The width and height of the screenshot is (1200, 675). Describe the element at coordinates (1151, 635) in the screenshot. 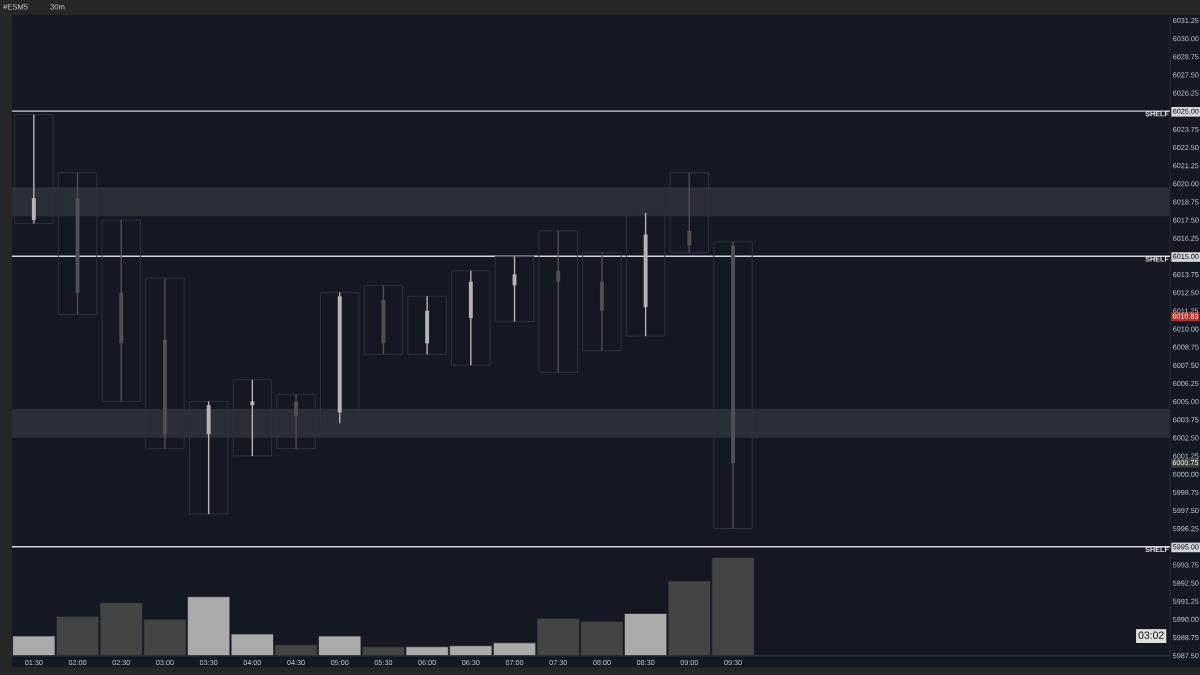

I see `annotation: 03:02` at that location.